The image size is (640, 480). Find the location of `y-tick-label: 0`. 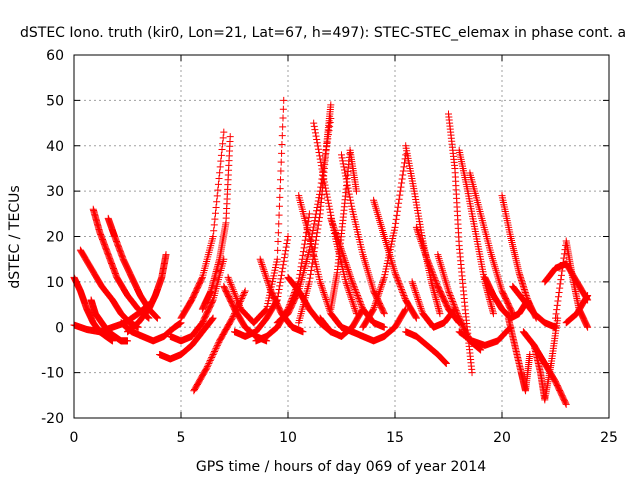

y-tick-label: 0 is located at coordinates (59, 328).